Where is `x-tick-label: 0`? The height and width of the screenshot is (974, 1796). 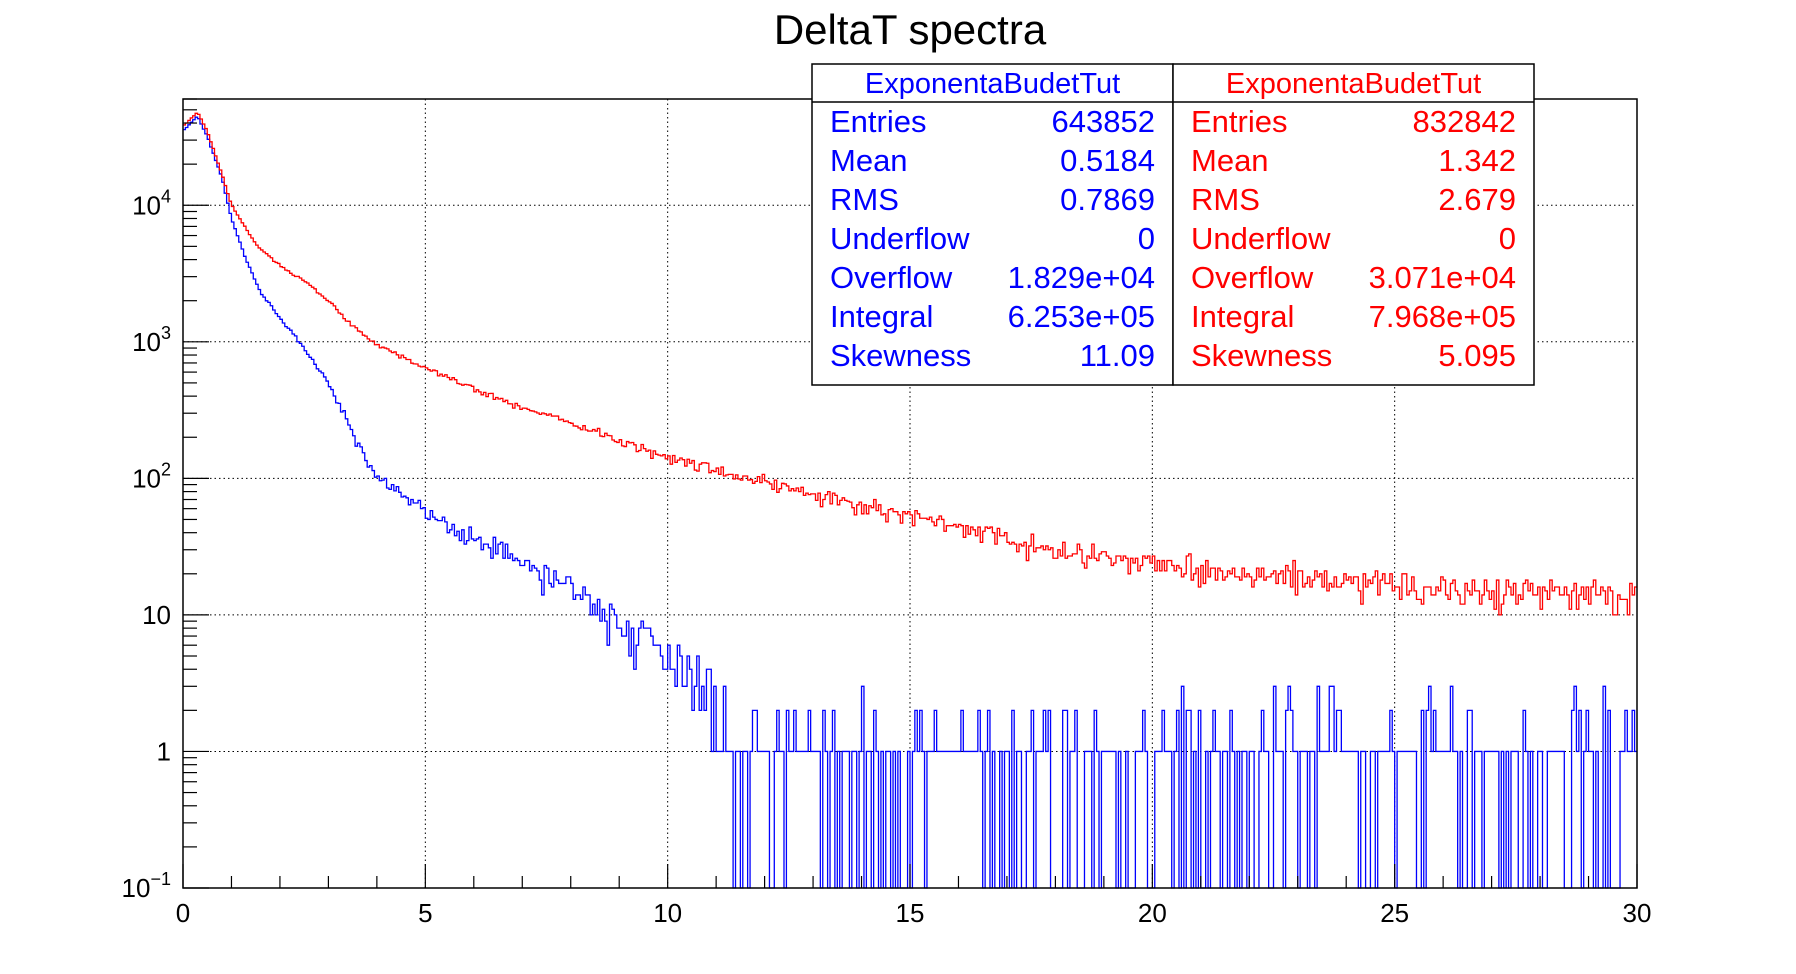 x-tick-label: 0 is located at coordinates (183, 913).